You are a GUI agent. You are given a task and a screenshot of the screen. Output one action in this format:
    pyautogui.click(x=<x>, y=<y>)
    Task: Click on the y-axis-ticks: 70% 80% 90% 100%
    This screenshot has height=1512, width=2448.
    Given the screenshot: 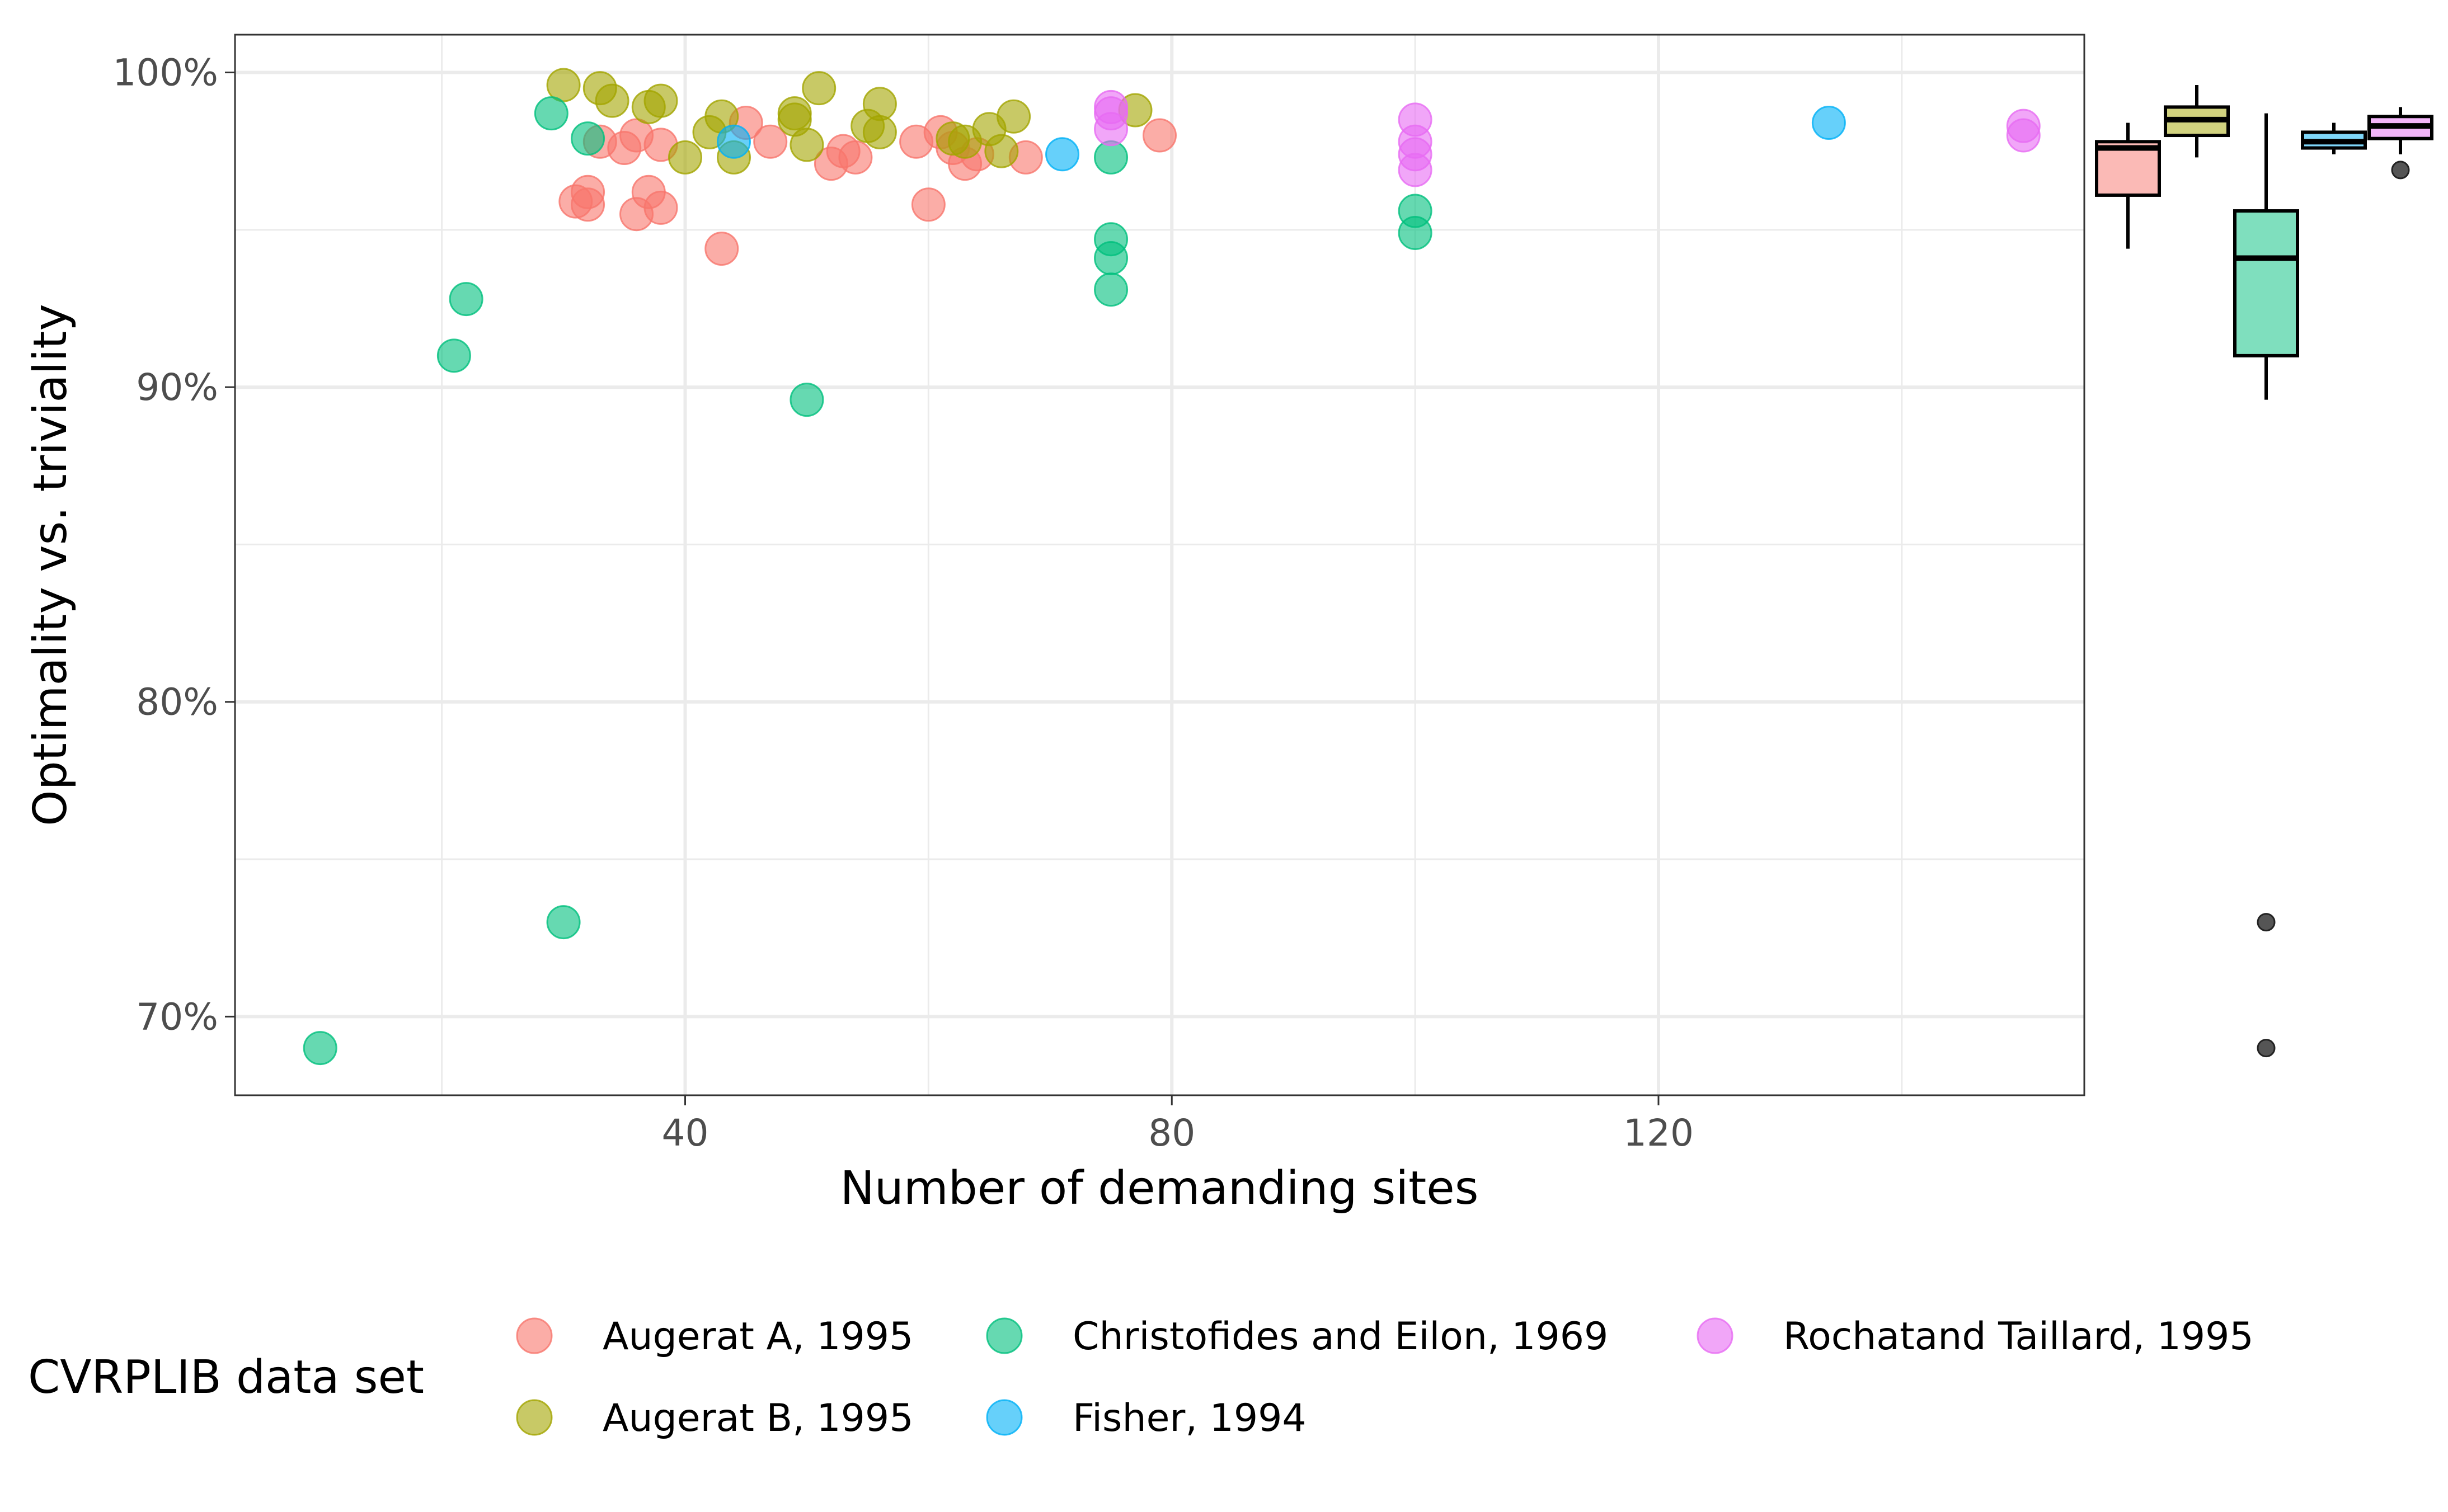 What is the action you would take?
    pyautogui.click(x=173, y=544)
    